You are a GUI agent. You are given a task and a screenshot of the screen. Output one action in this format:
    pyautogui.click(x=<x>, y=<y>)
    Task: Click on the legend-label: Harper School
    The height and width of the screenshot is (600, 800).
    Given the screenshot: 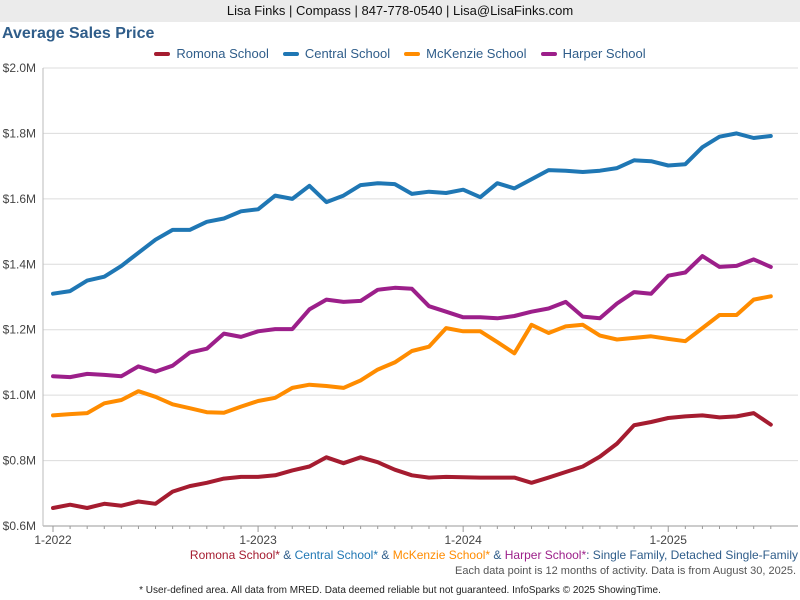 What is the action you would take?
    pyautogui.click(x=604, y=53)
    